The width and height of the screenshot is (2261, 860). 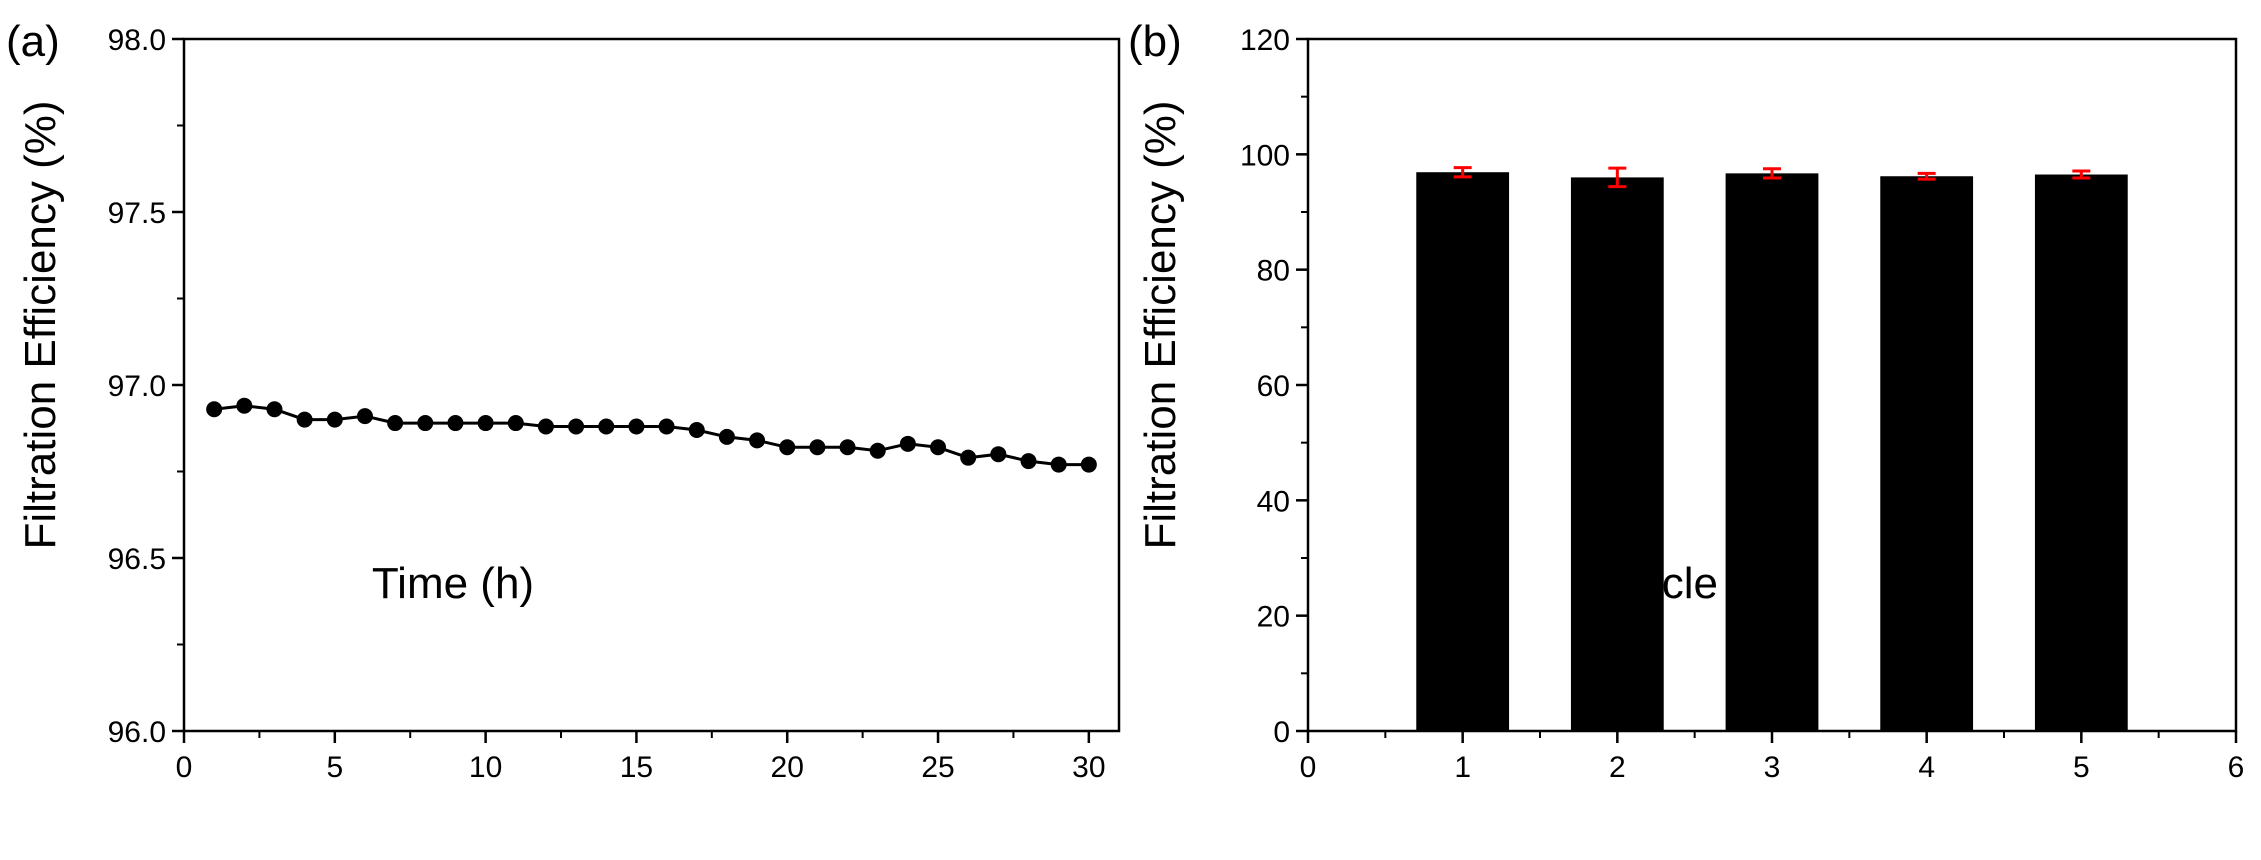 I want to click on panel-b-y-tick-label: 40, so click(x=1273, y=501).